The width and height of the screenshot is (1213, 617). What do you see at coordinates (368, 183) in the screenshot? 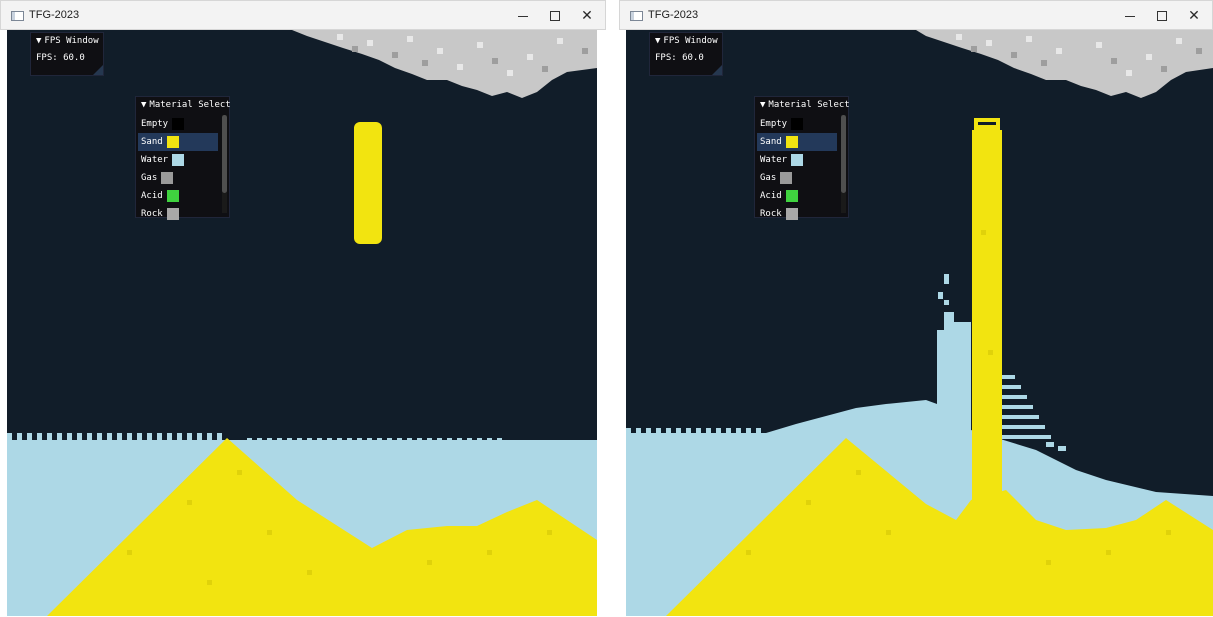
I see `falling-sand-column` at bounding box center [368, 183].